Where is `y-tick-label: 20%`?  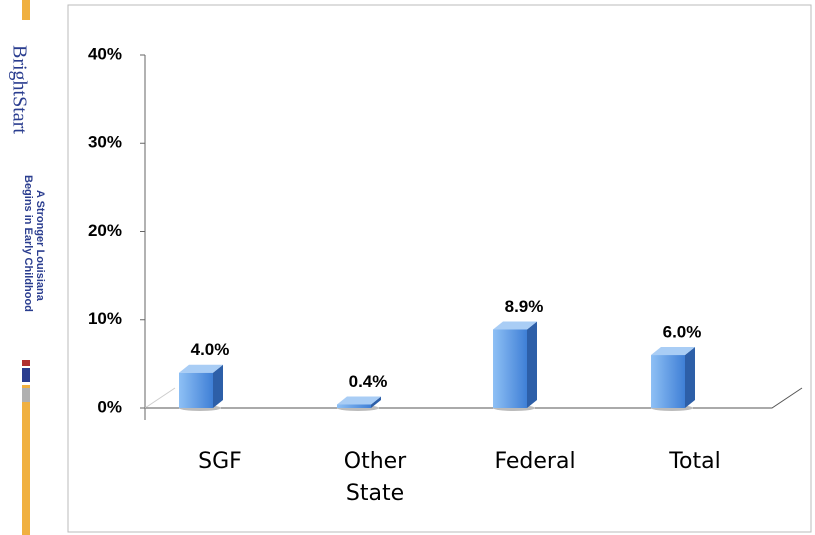
y-tick-label: 20% is located at coordinates (105, 230).